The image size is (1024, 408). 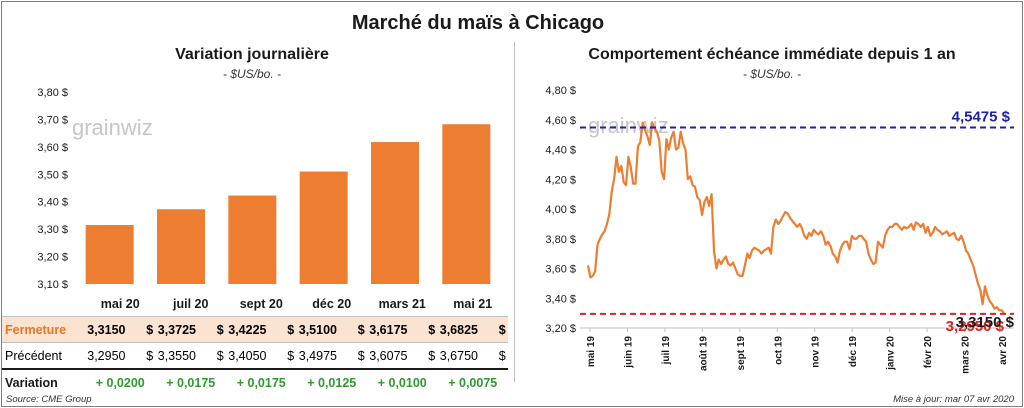 I want to click on source-note: Source: CME Group, so click(x=49, y=399).